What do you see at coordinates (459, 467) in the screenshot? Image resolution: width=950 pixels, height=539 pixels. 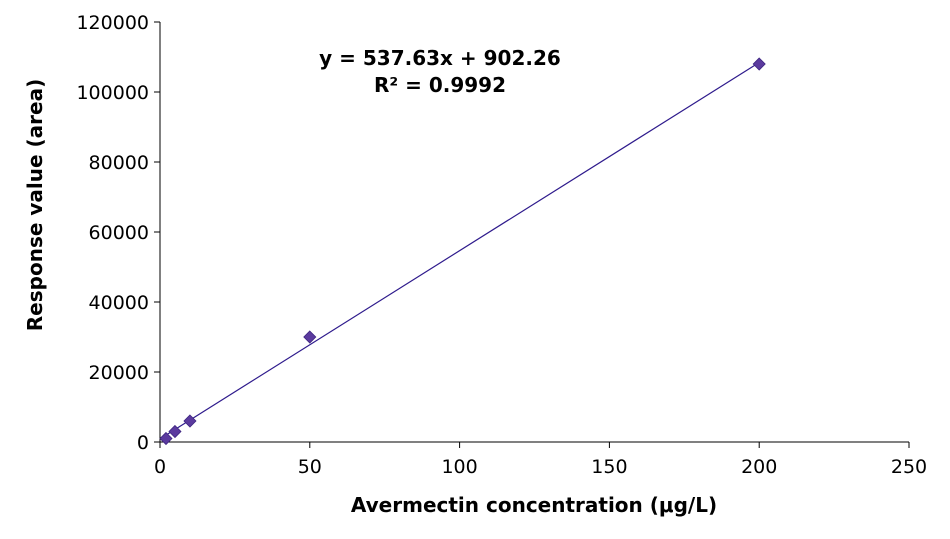 I see `x-tick-label: 100` at bounding box center [459, 467].